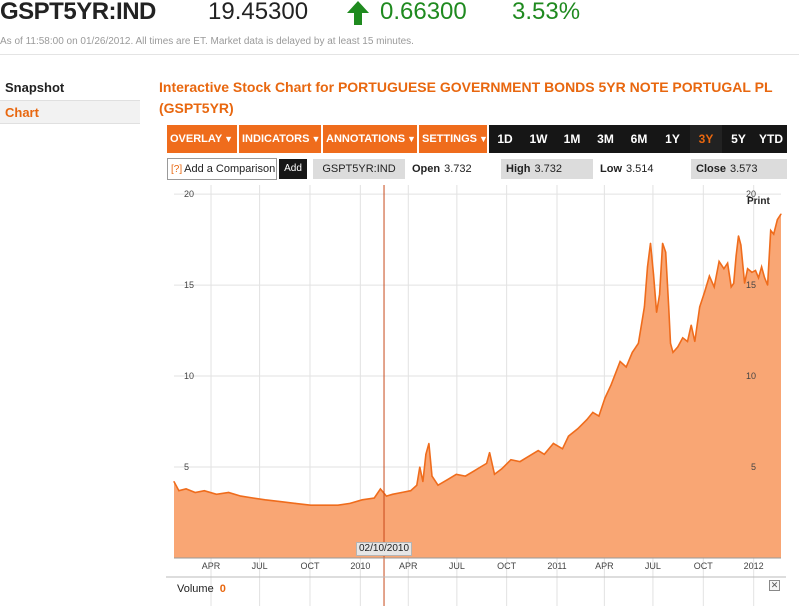 The image size is (799, 606). I want to click on header-divider, so click(399, 54).